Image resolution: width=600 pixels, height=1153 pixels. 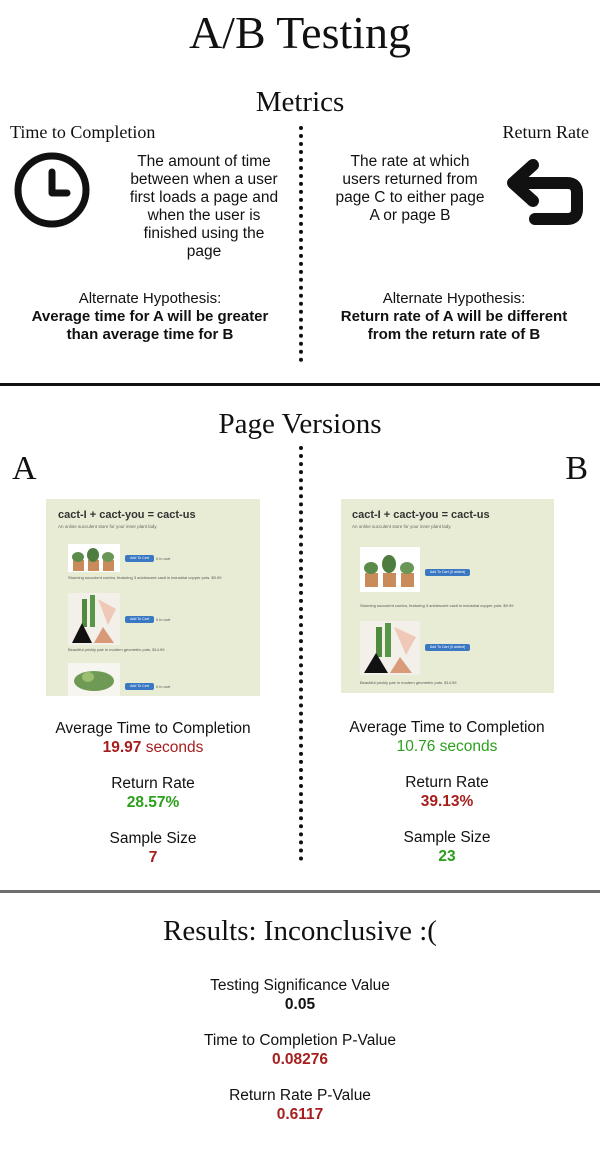 What do you see at coordinates (576, 468) in the screenshot?
I see `version-b-letter: B` at bounding box center [576, 468].